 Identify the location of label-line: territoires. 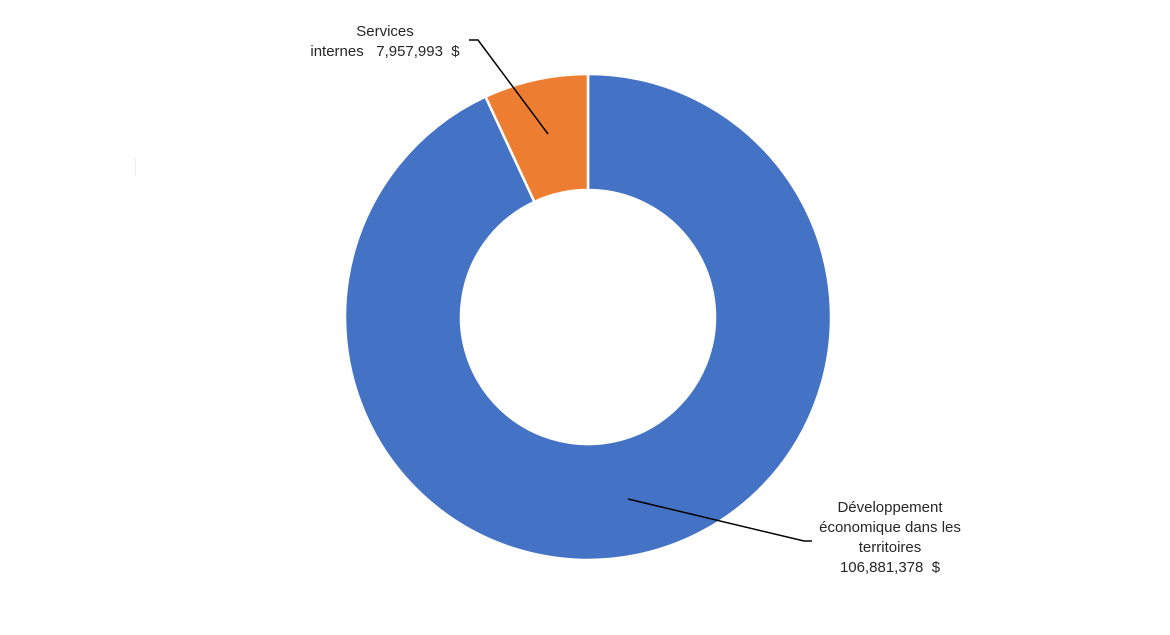
(890, 547).